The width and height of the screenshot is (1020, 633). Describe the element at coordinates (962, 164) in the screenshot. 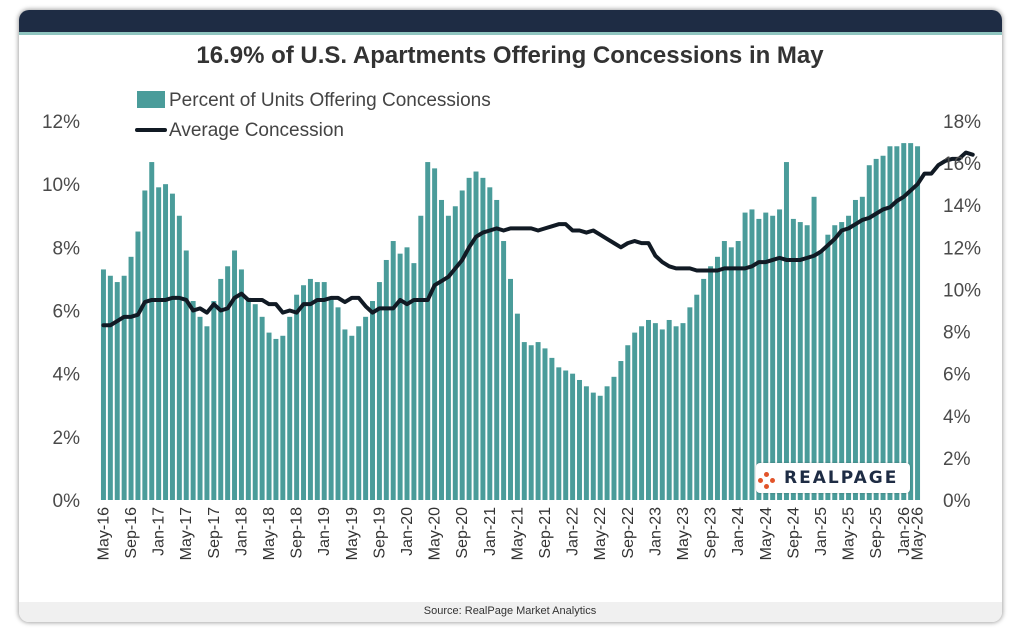

I see `right-y-tick-label: 16%` at that location.